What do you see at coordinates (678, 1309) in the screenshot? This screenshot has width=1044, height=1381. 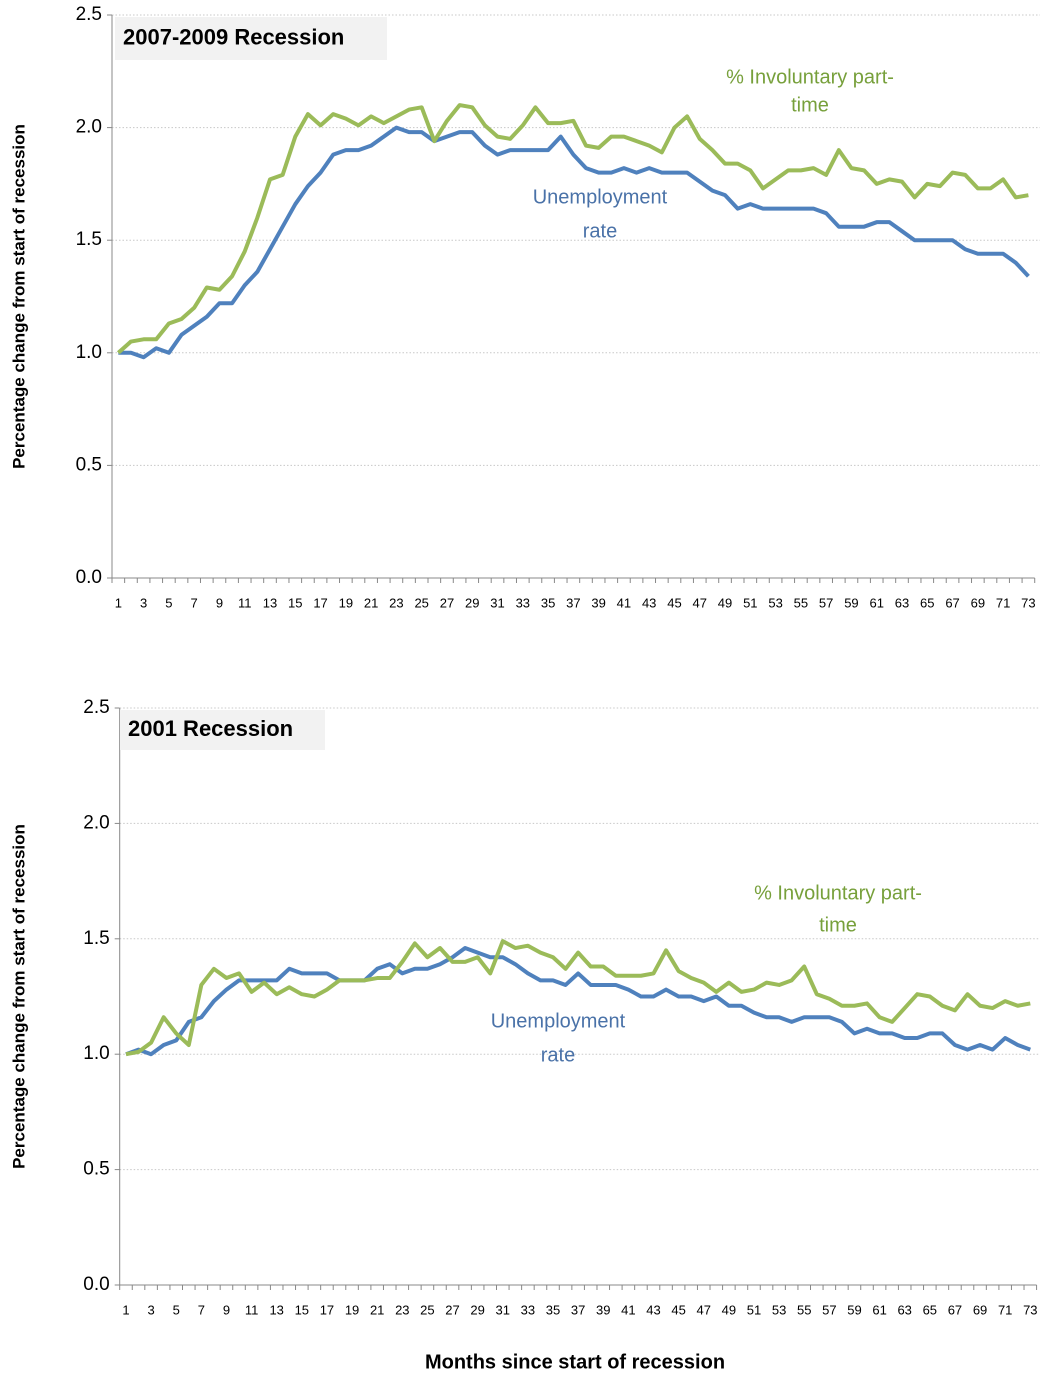 I see `x-tick-label: 45` at bounding box center [678, 1309].